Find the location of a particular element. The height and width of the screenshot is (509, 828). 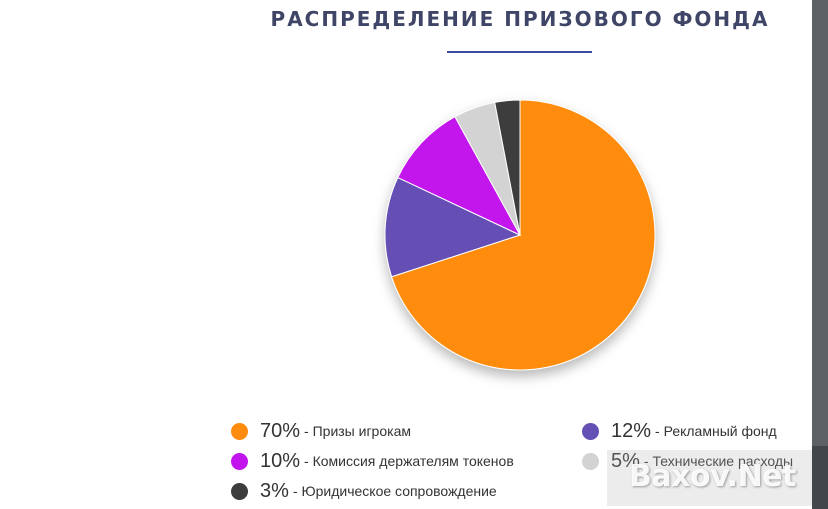

pie-slice-legal-support is located at coordinates (507, 167).